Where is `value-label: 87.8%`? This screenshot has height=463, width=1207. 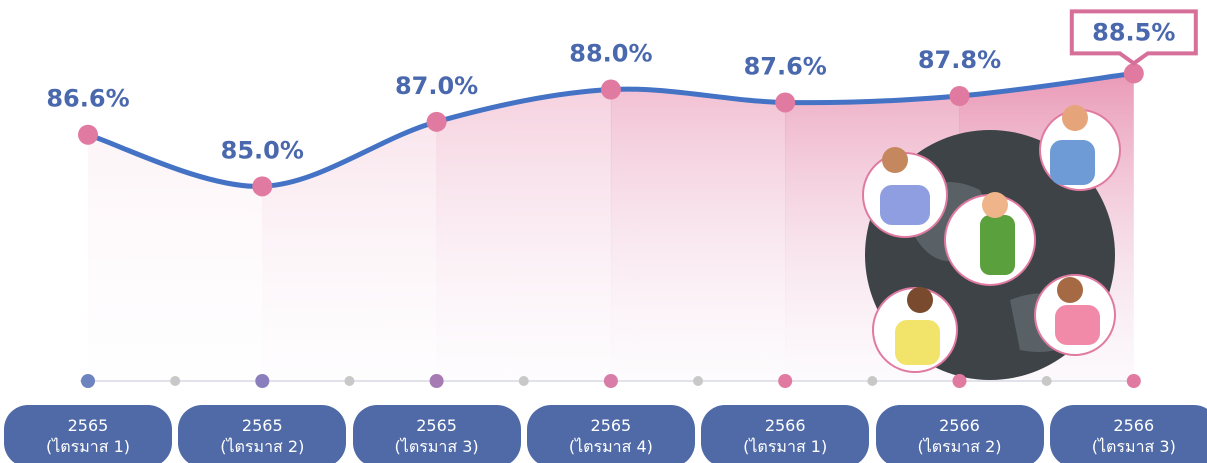 value-label: 87.8% is located at coordinates (959, 60).